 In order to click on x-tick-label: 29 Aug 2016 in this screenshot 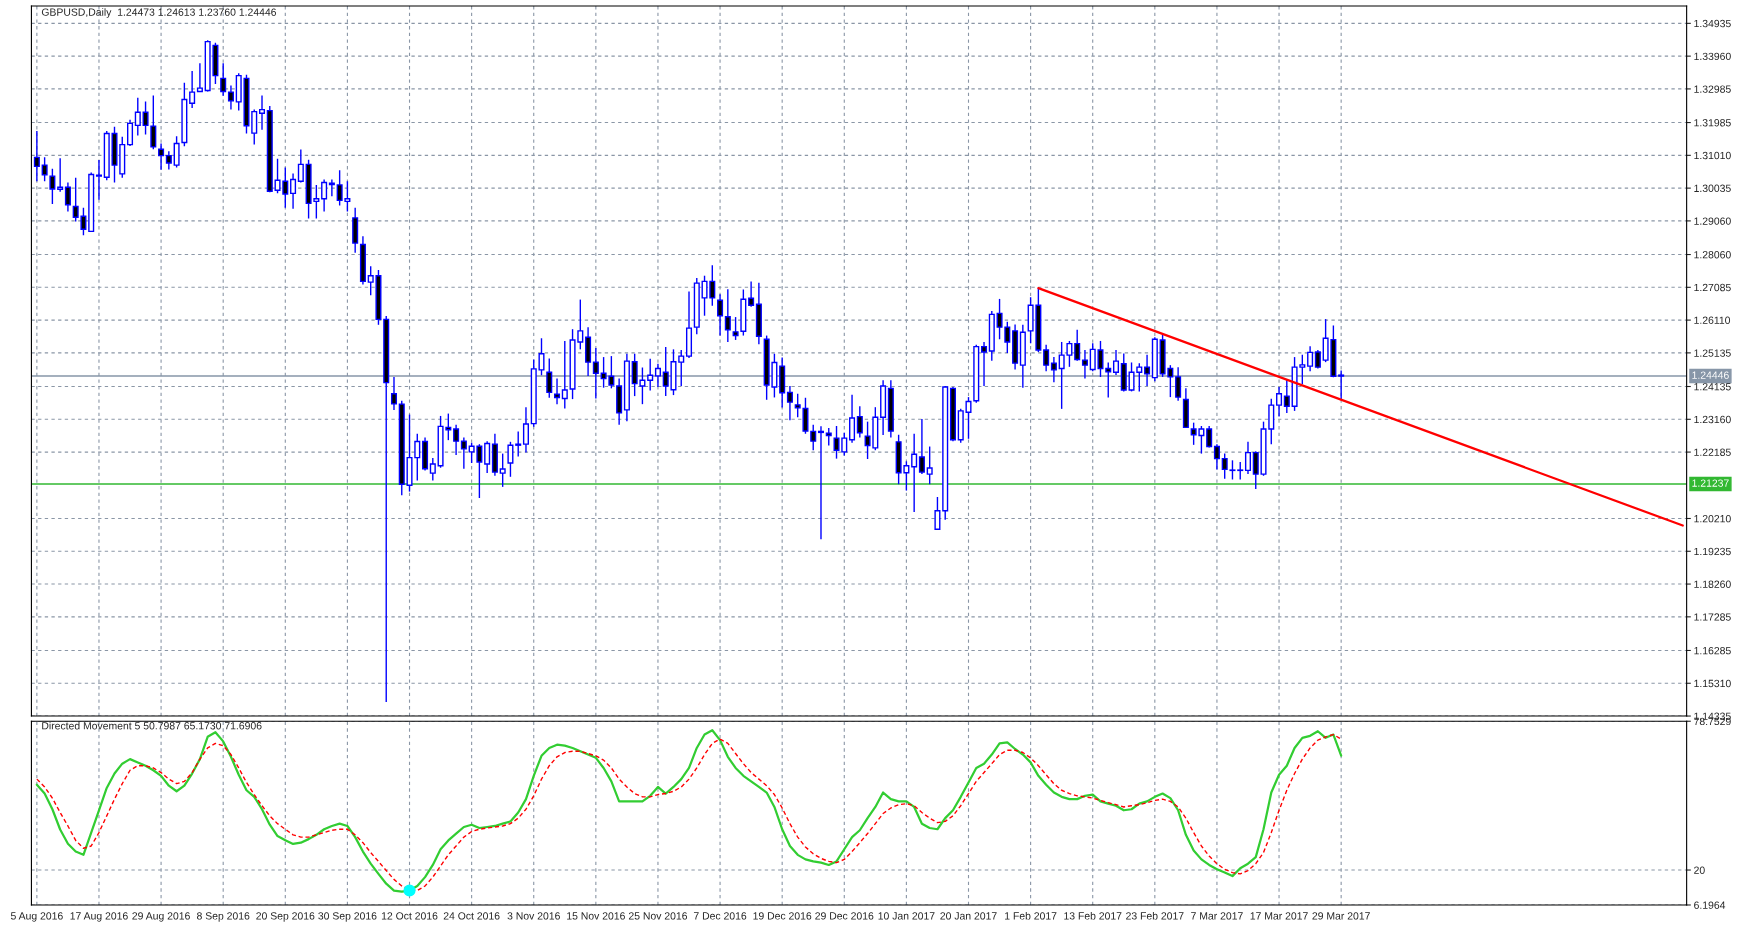, I will do `click(161, 917)`.